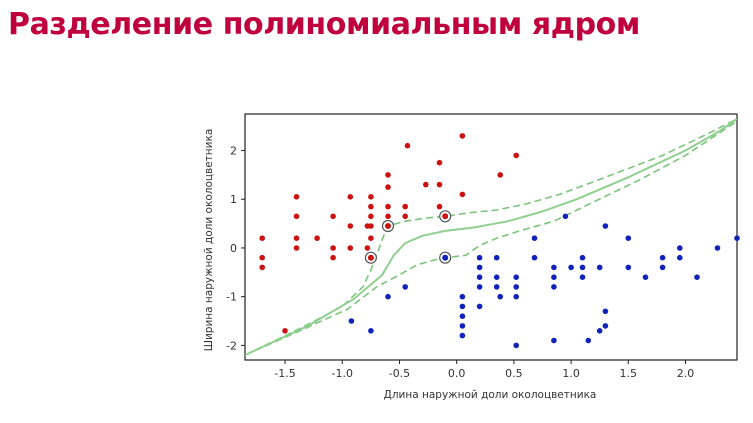 This screenshot has height=423, width=753. What do you see at coordinates (484, 370) in the screenshot?
I see `x-axis-ticks: -1.5 -1.0 -0.5 0.0 0.5 1.0 1.5 2.0` at bounding box center [484, 370].